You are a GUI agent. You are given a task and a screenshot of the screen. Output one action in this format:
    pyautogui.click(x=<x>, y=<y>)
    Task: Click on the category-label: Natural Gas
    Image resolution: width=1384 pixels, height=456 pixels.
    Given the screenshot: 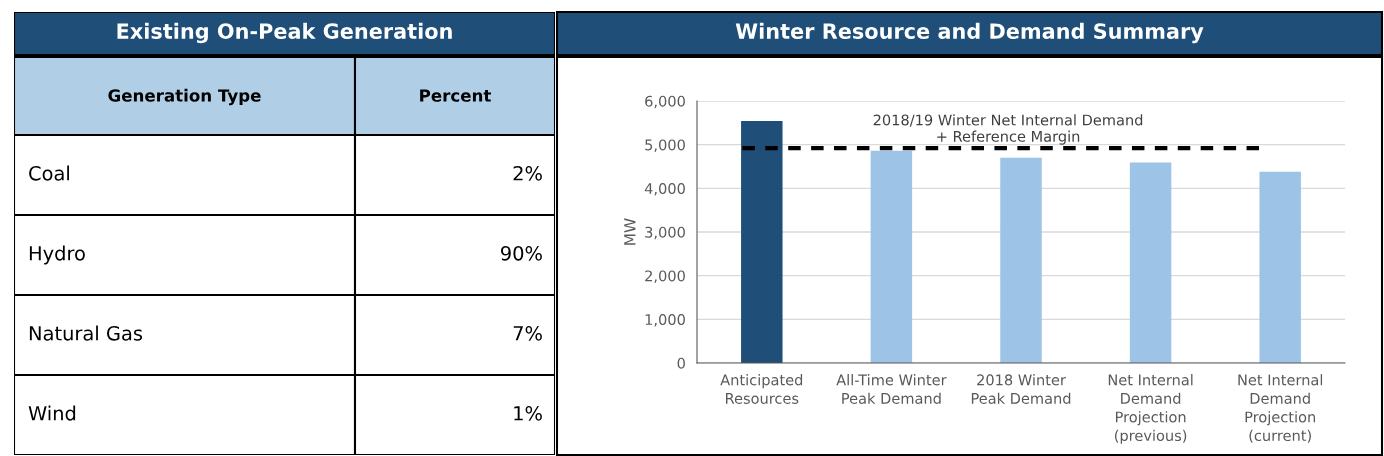 What is the action you would take?
    pyautogui.click(x=86, y=333)
    